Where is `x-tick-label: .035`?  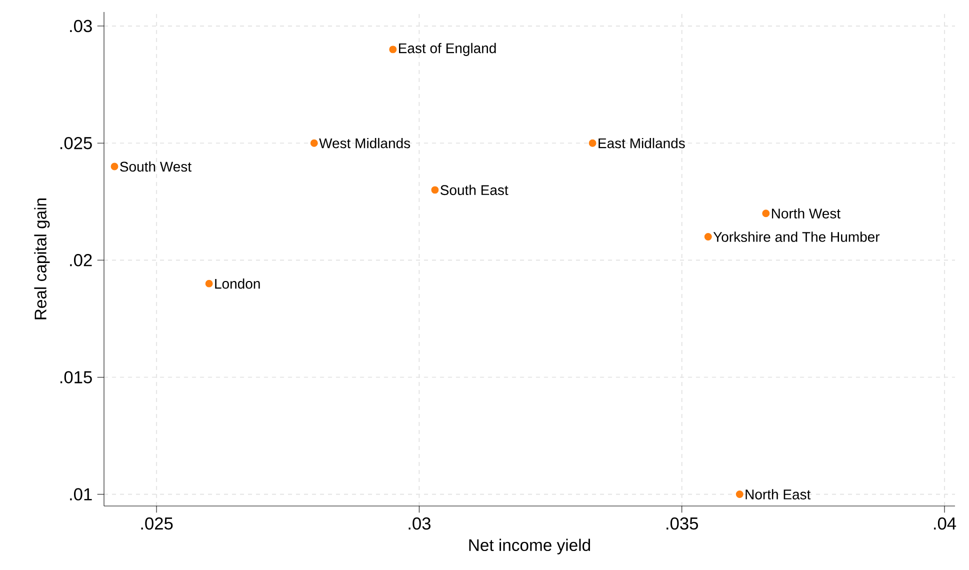
x-tick-label: .035 is located at coordinates (682, 523).